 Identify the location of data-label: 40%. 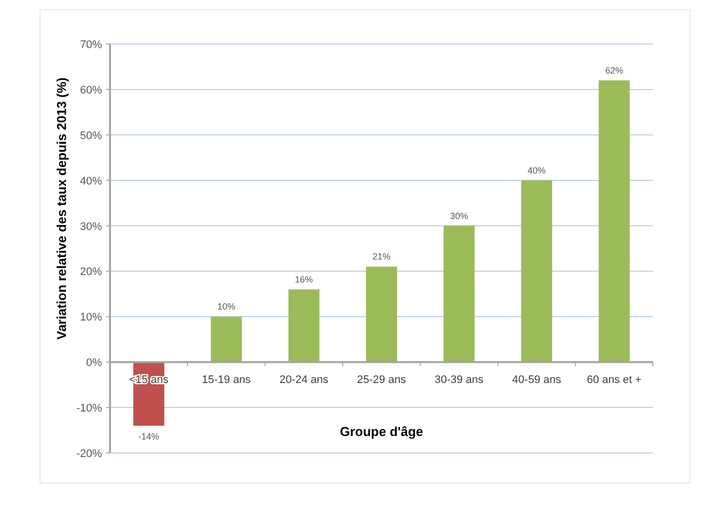
(537, 170).